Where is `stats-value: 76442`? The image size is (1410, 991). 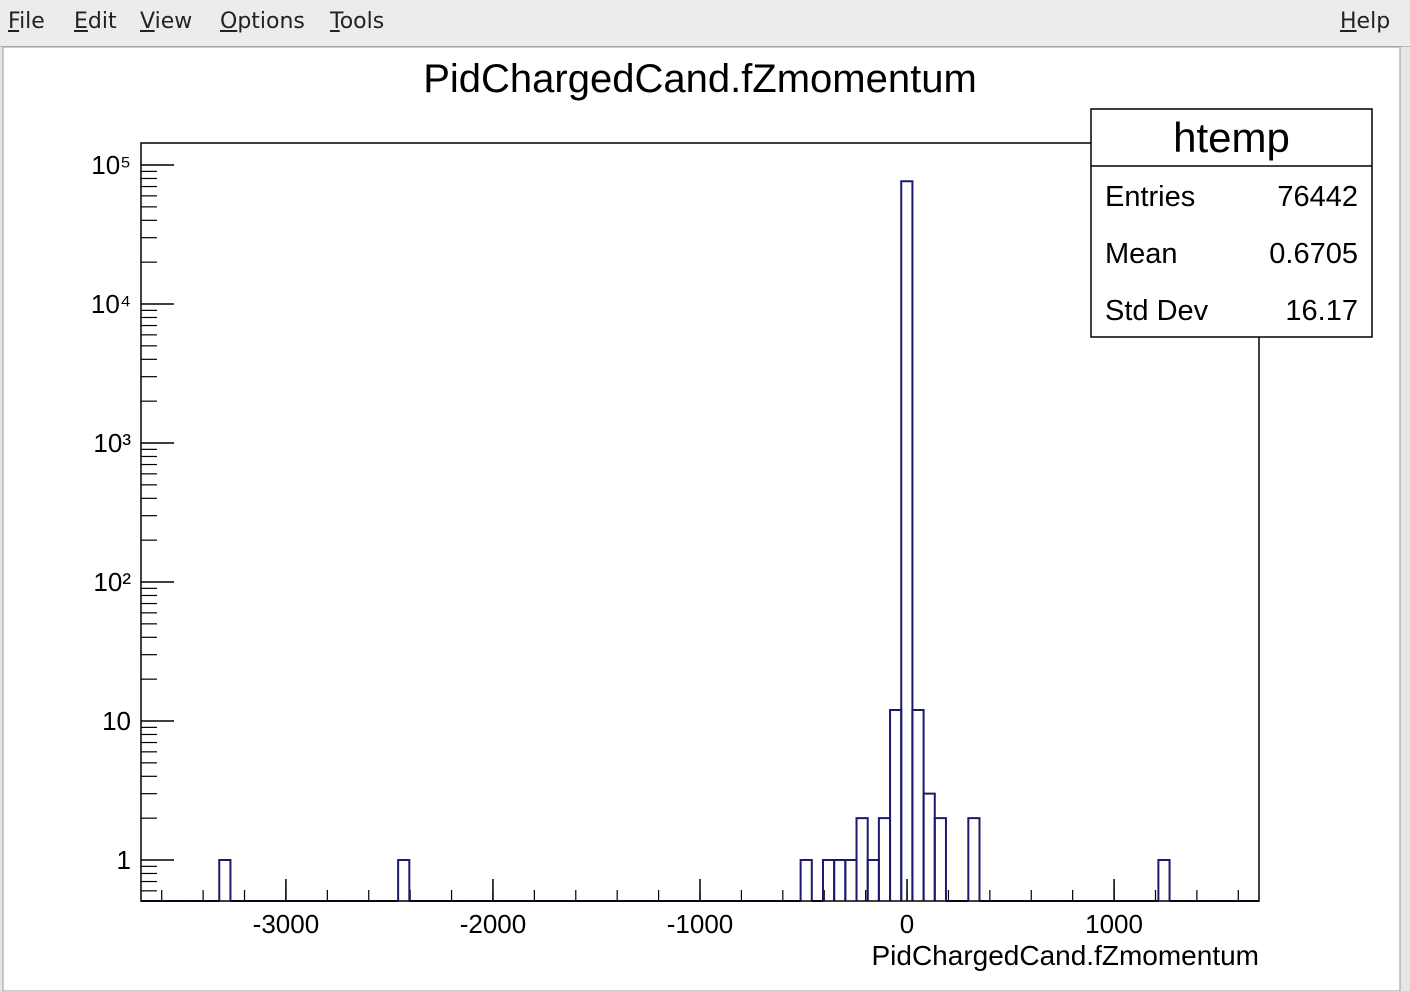
stats-value: 76442 is located at coordinates (1317, 197).